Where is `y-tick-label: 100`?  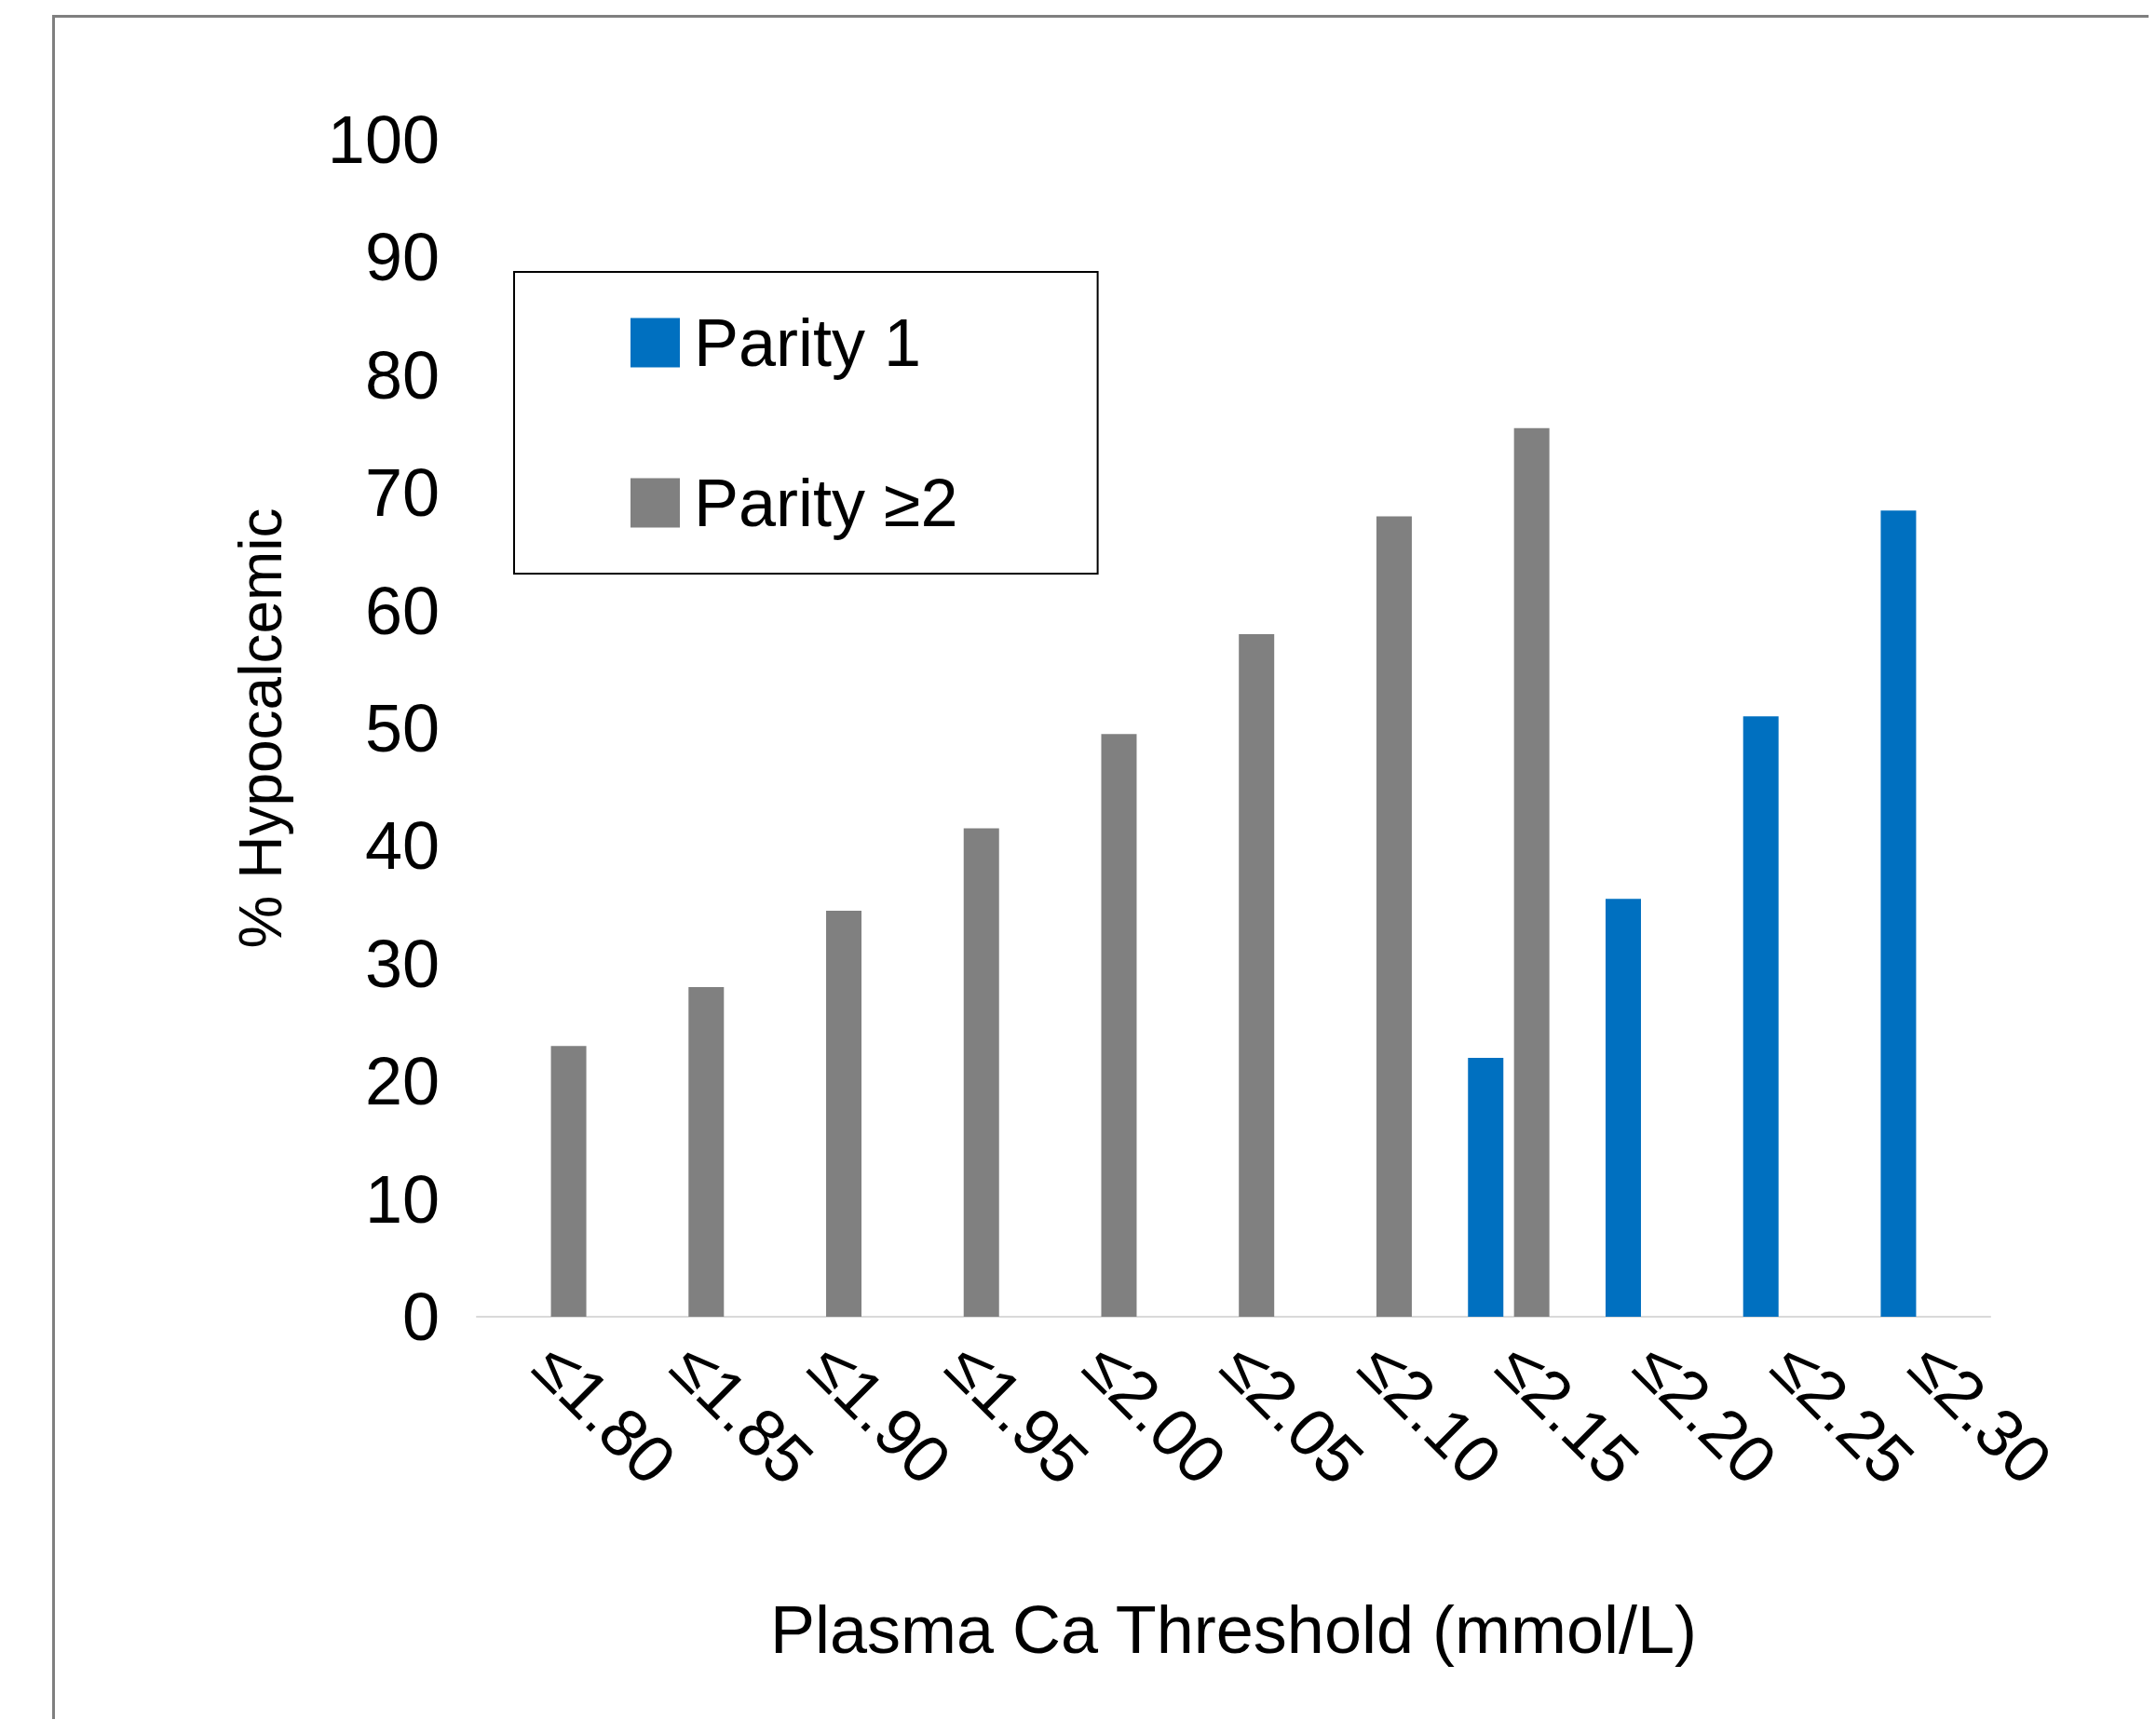 y-tick-label: 100 is located at coordinates (383, 139).